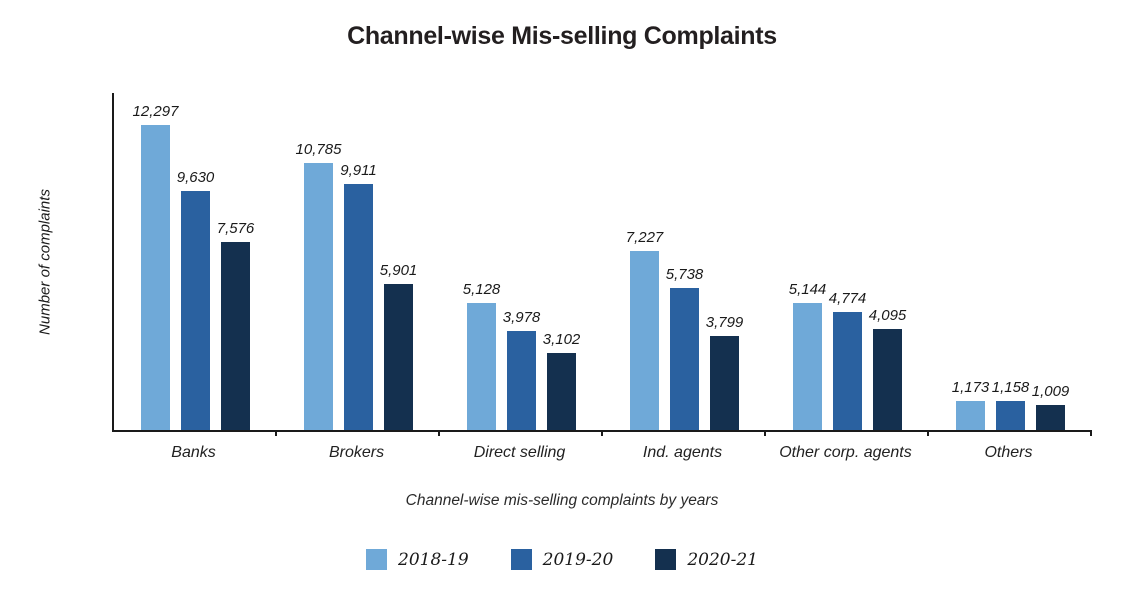 The width and height of the screenshot is (1124, 598). I want to click on bar-2018-19: 5,128, so click(481, 355).